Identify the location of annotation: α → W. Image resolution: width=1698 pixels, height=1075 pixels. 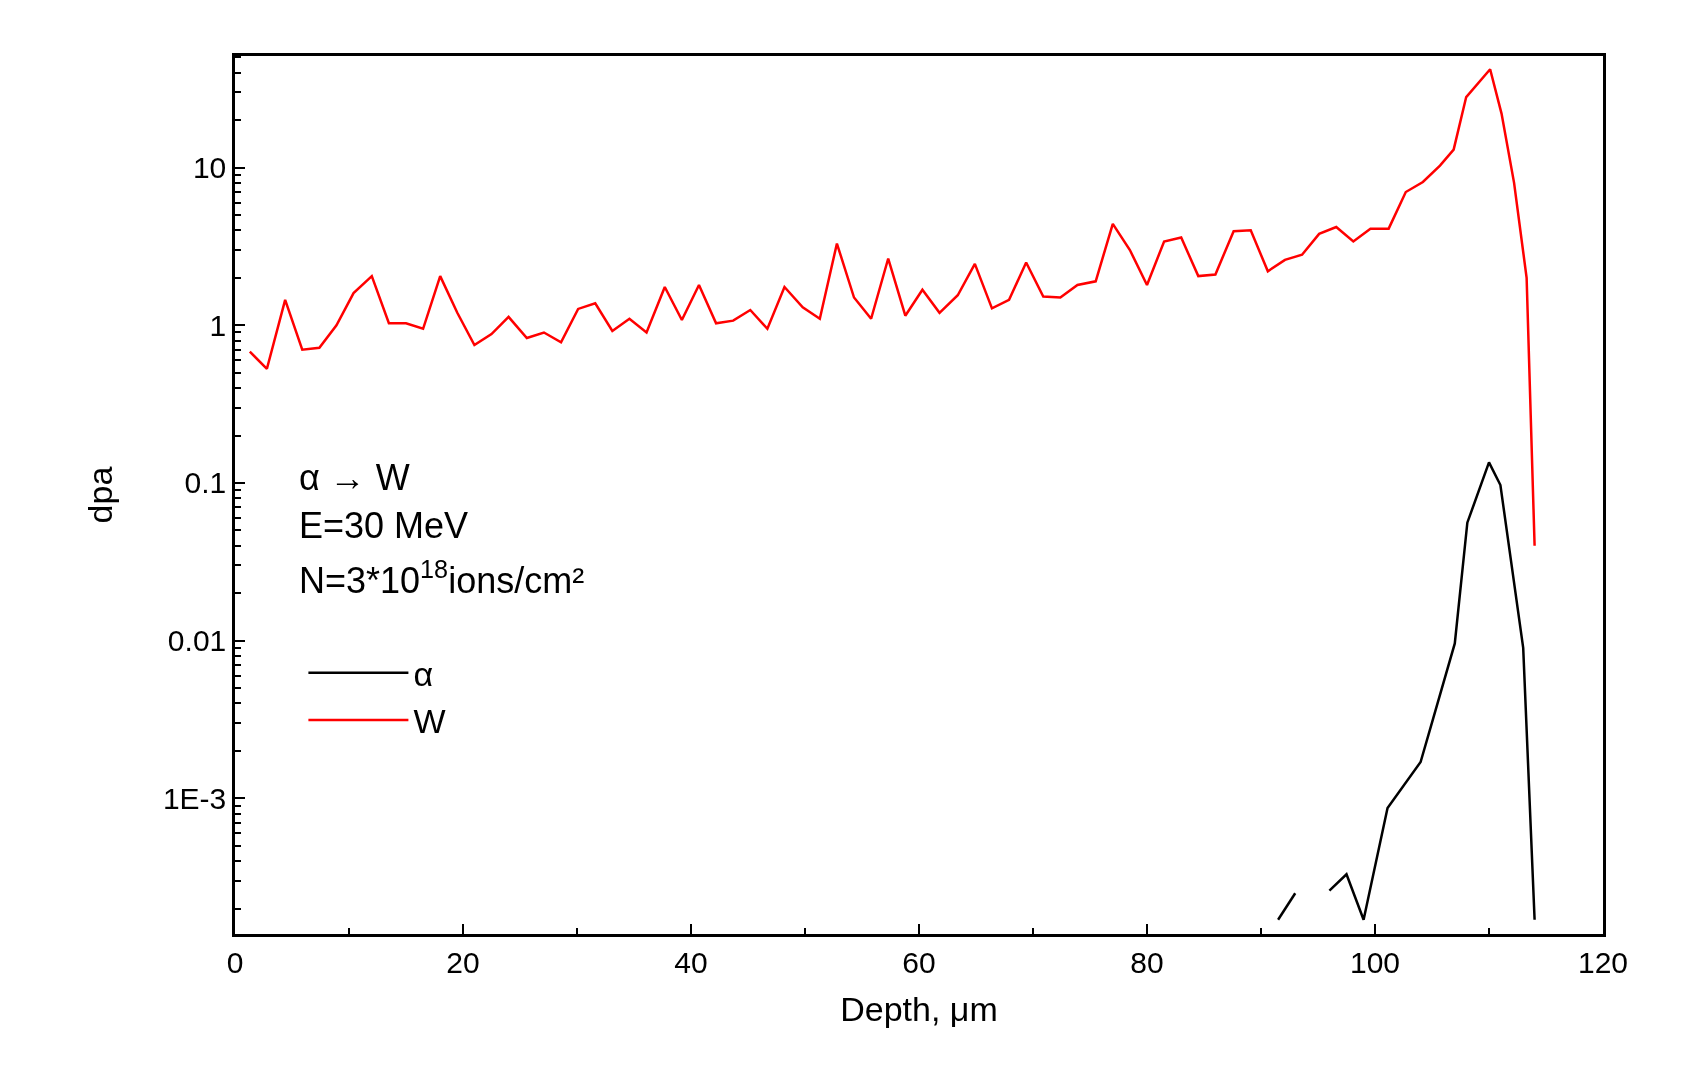
(354, 477).